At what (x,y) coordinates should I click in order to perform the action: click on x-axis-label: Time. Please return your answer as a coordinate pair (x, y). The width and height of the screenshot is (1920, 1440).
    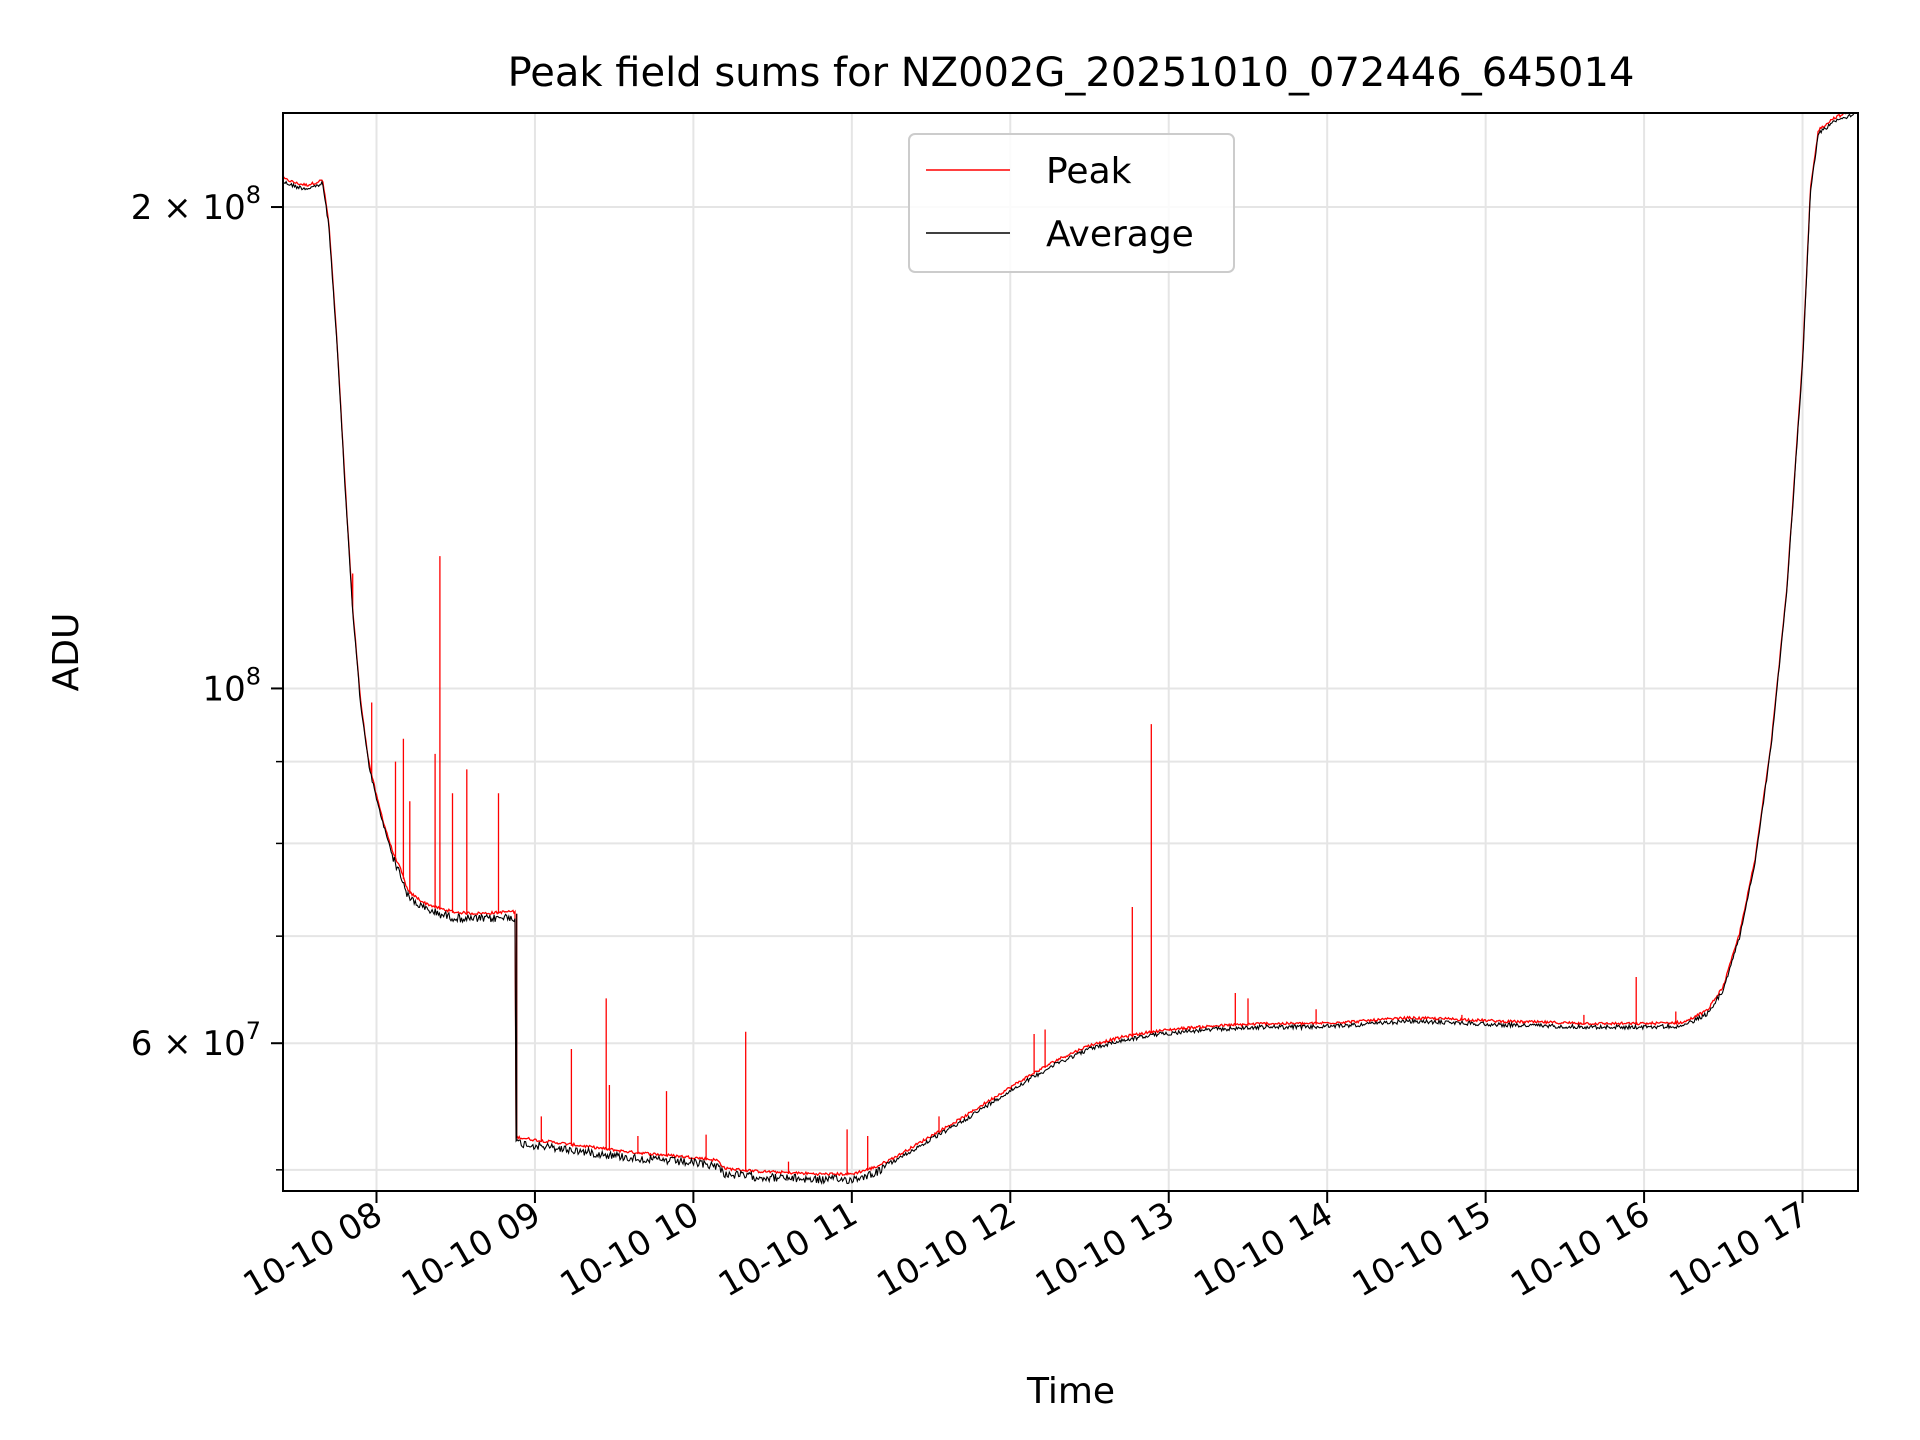
    Looking at the image, I should click on (1070, 1391).